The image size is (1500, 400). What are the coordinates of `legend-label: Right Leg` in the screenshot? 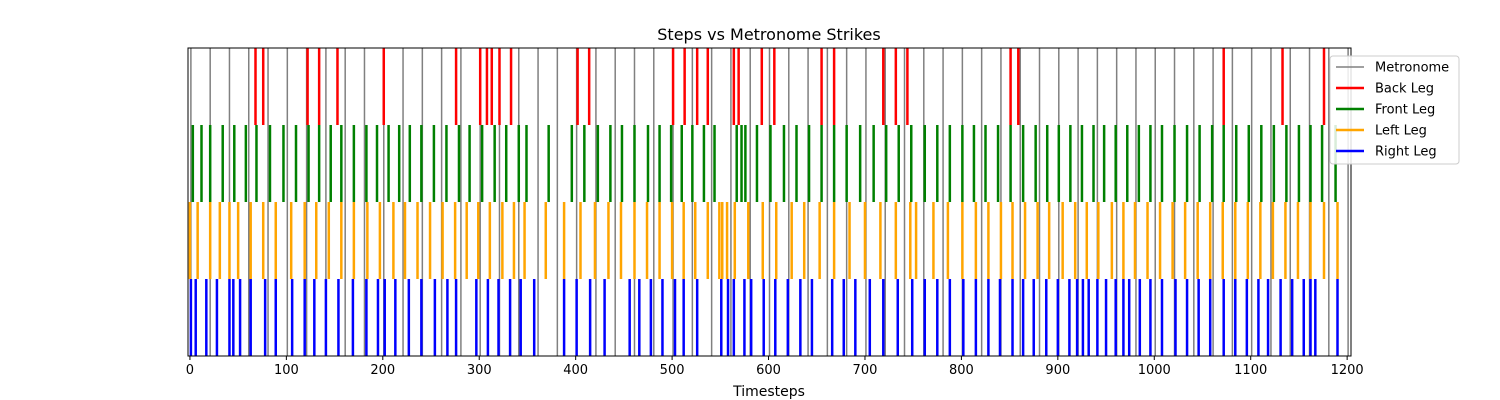 It's located at (1406, 152).